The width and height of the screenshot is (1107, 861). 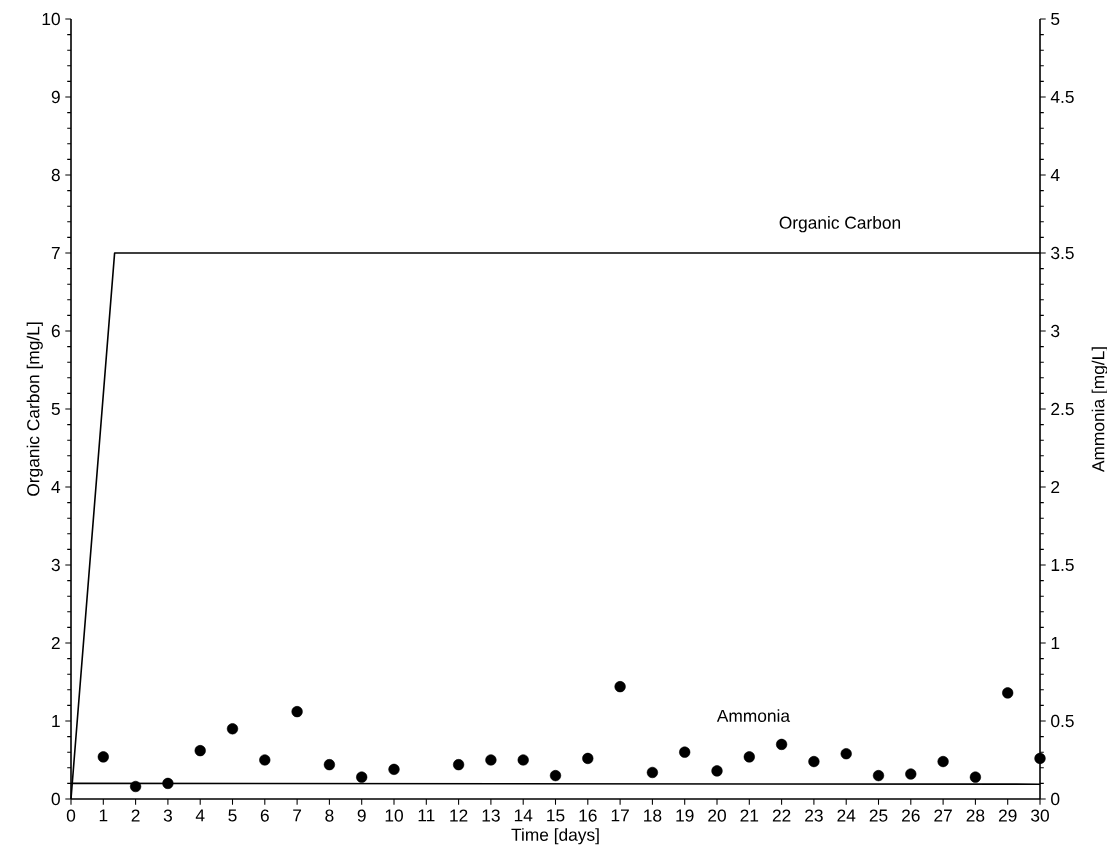 What do you see at coordinates (911, 815) in the screenshot?
I see `x-tick-label: 26` at bounding box center [911, 815].